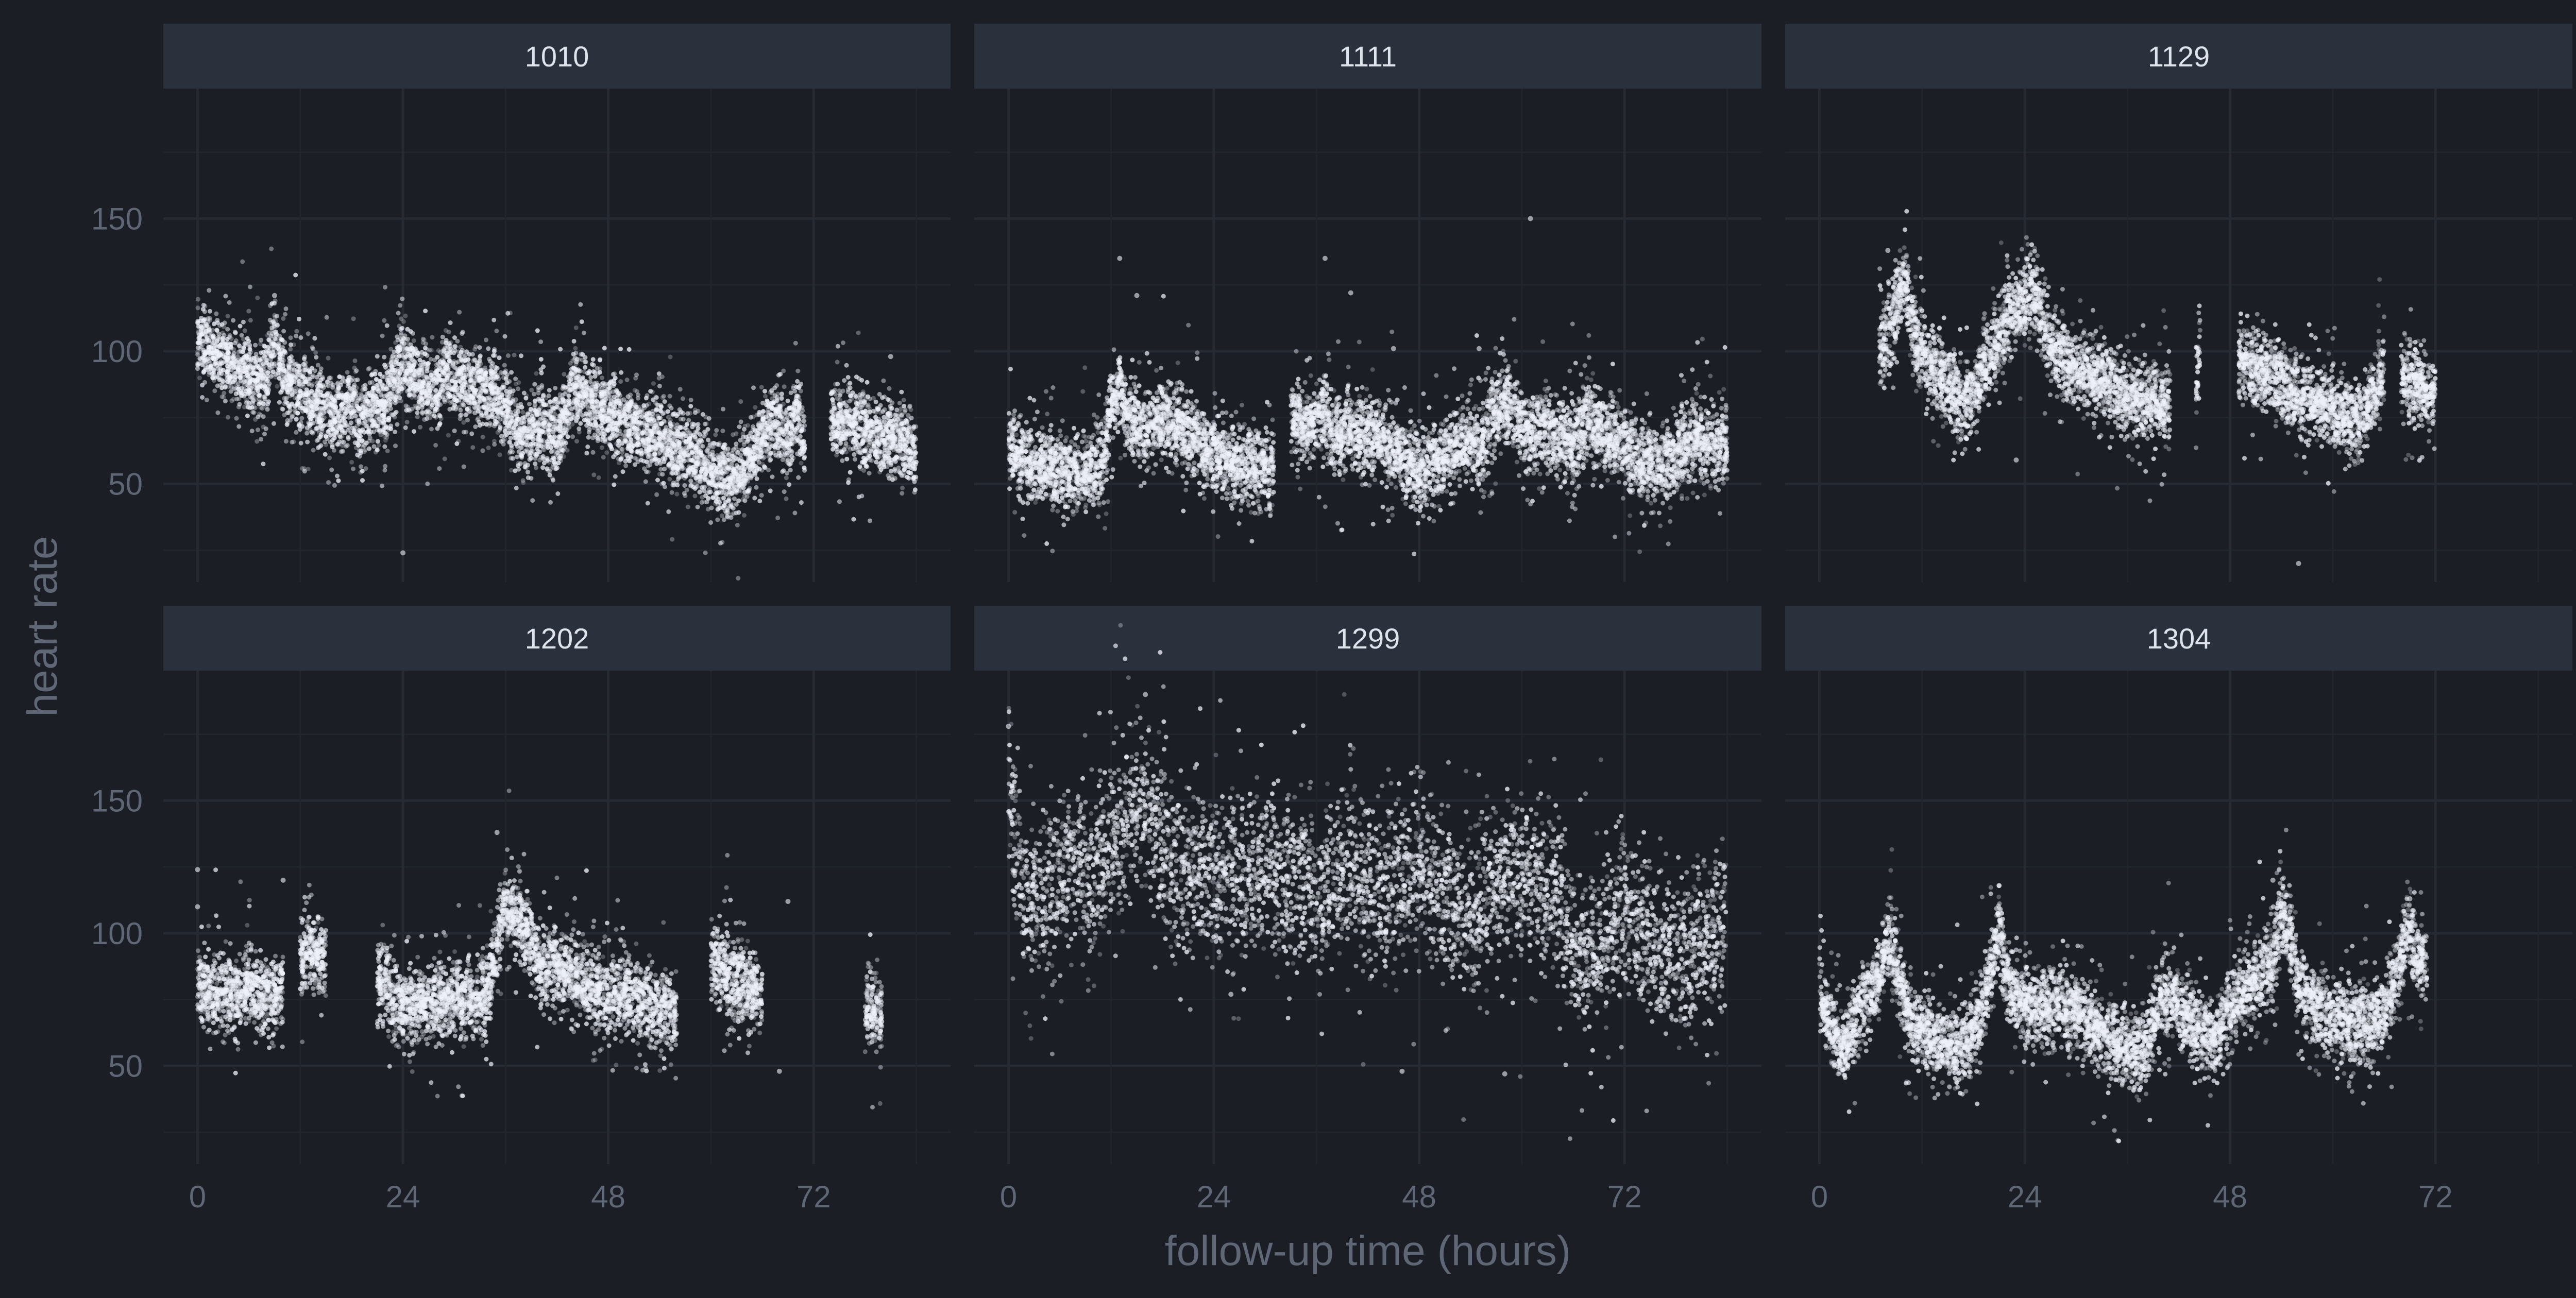  What do you see at coordinates (557, 303) in the screenshot?
I see `facet-panel-1010: 1010` at bounding box center [557, 303].